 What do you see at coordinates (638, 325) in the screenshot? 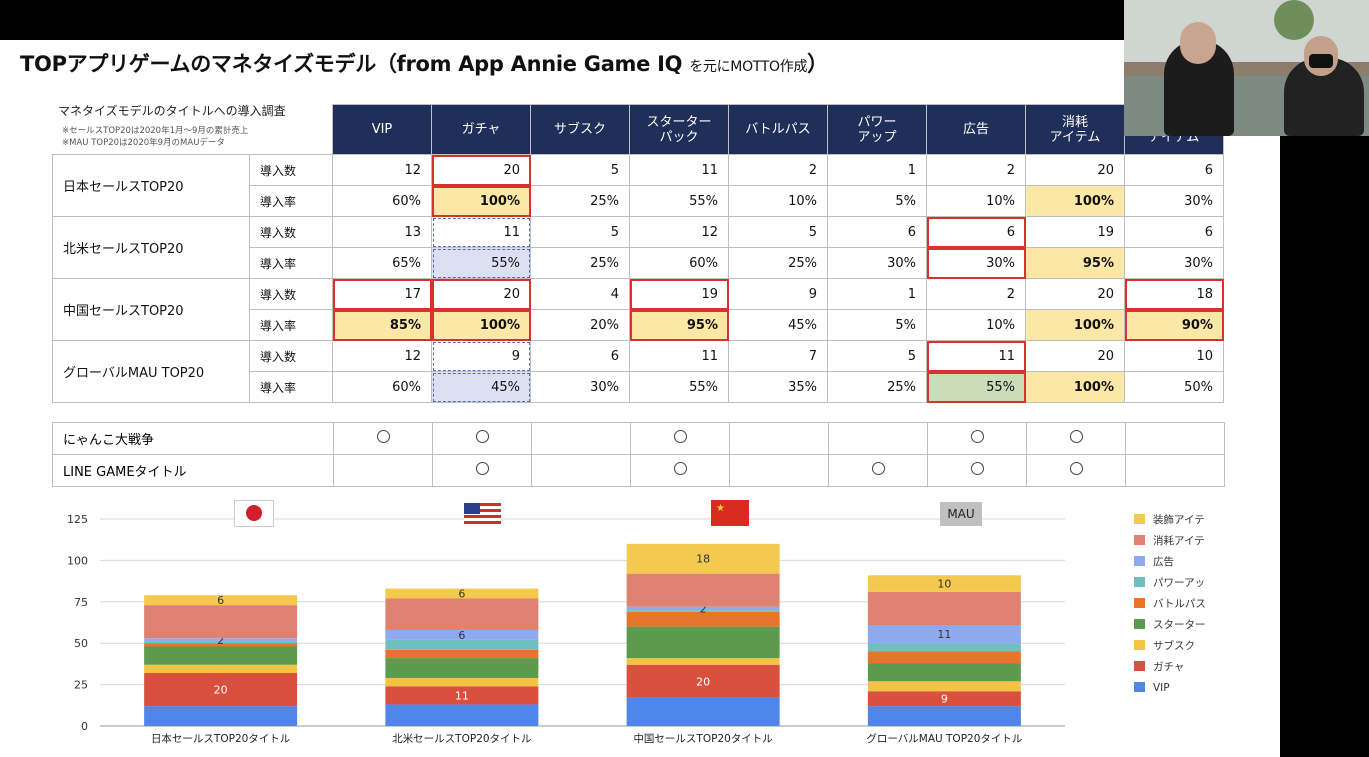
I see `table-row: 導入率 85% 100% 20% 95% 45% 5% 10% 100% 90%` at bounding box center [638, 325].